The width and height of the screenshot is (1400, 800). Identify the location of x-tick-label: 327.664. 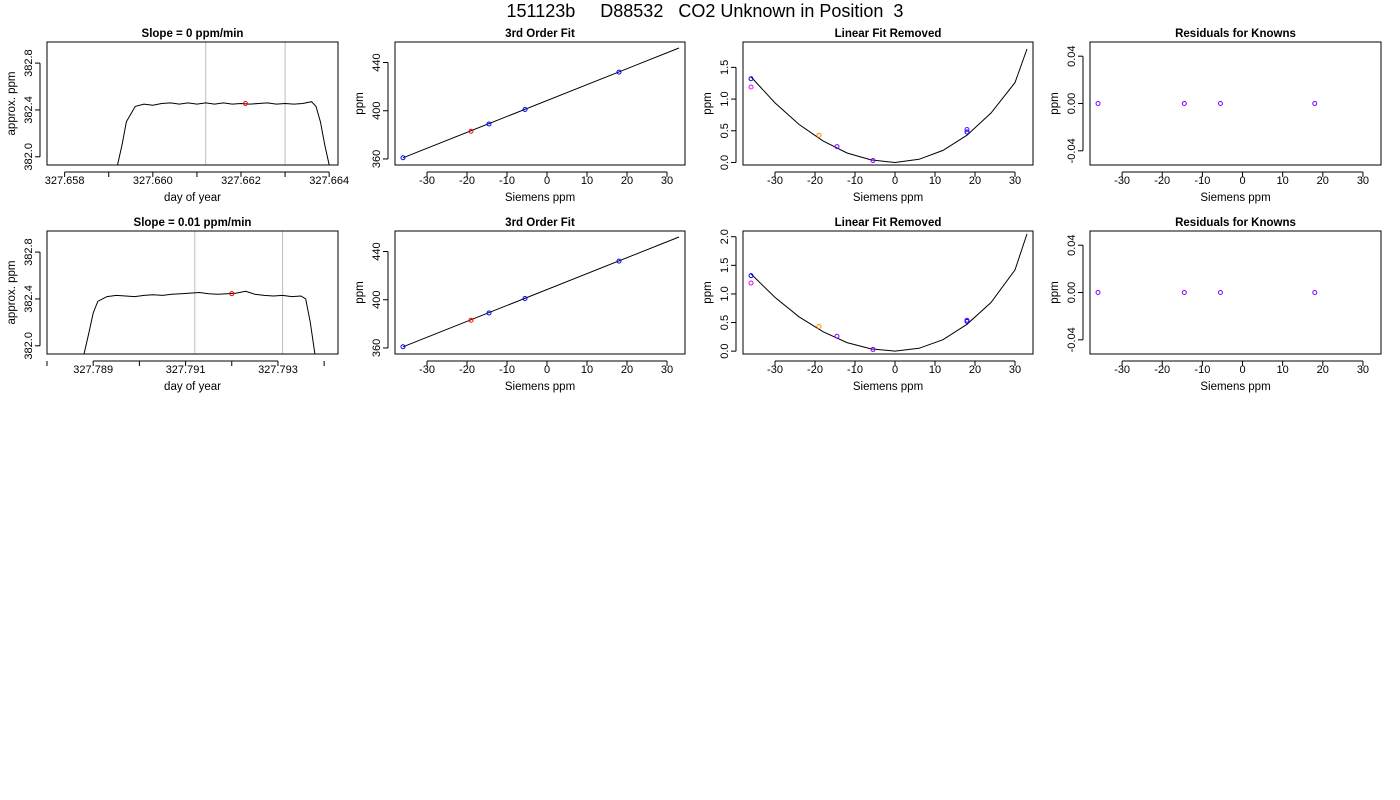
(329, 181).